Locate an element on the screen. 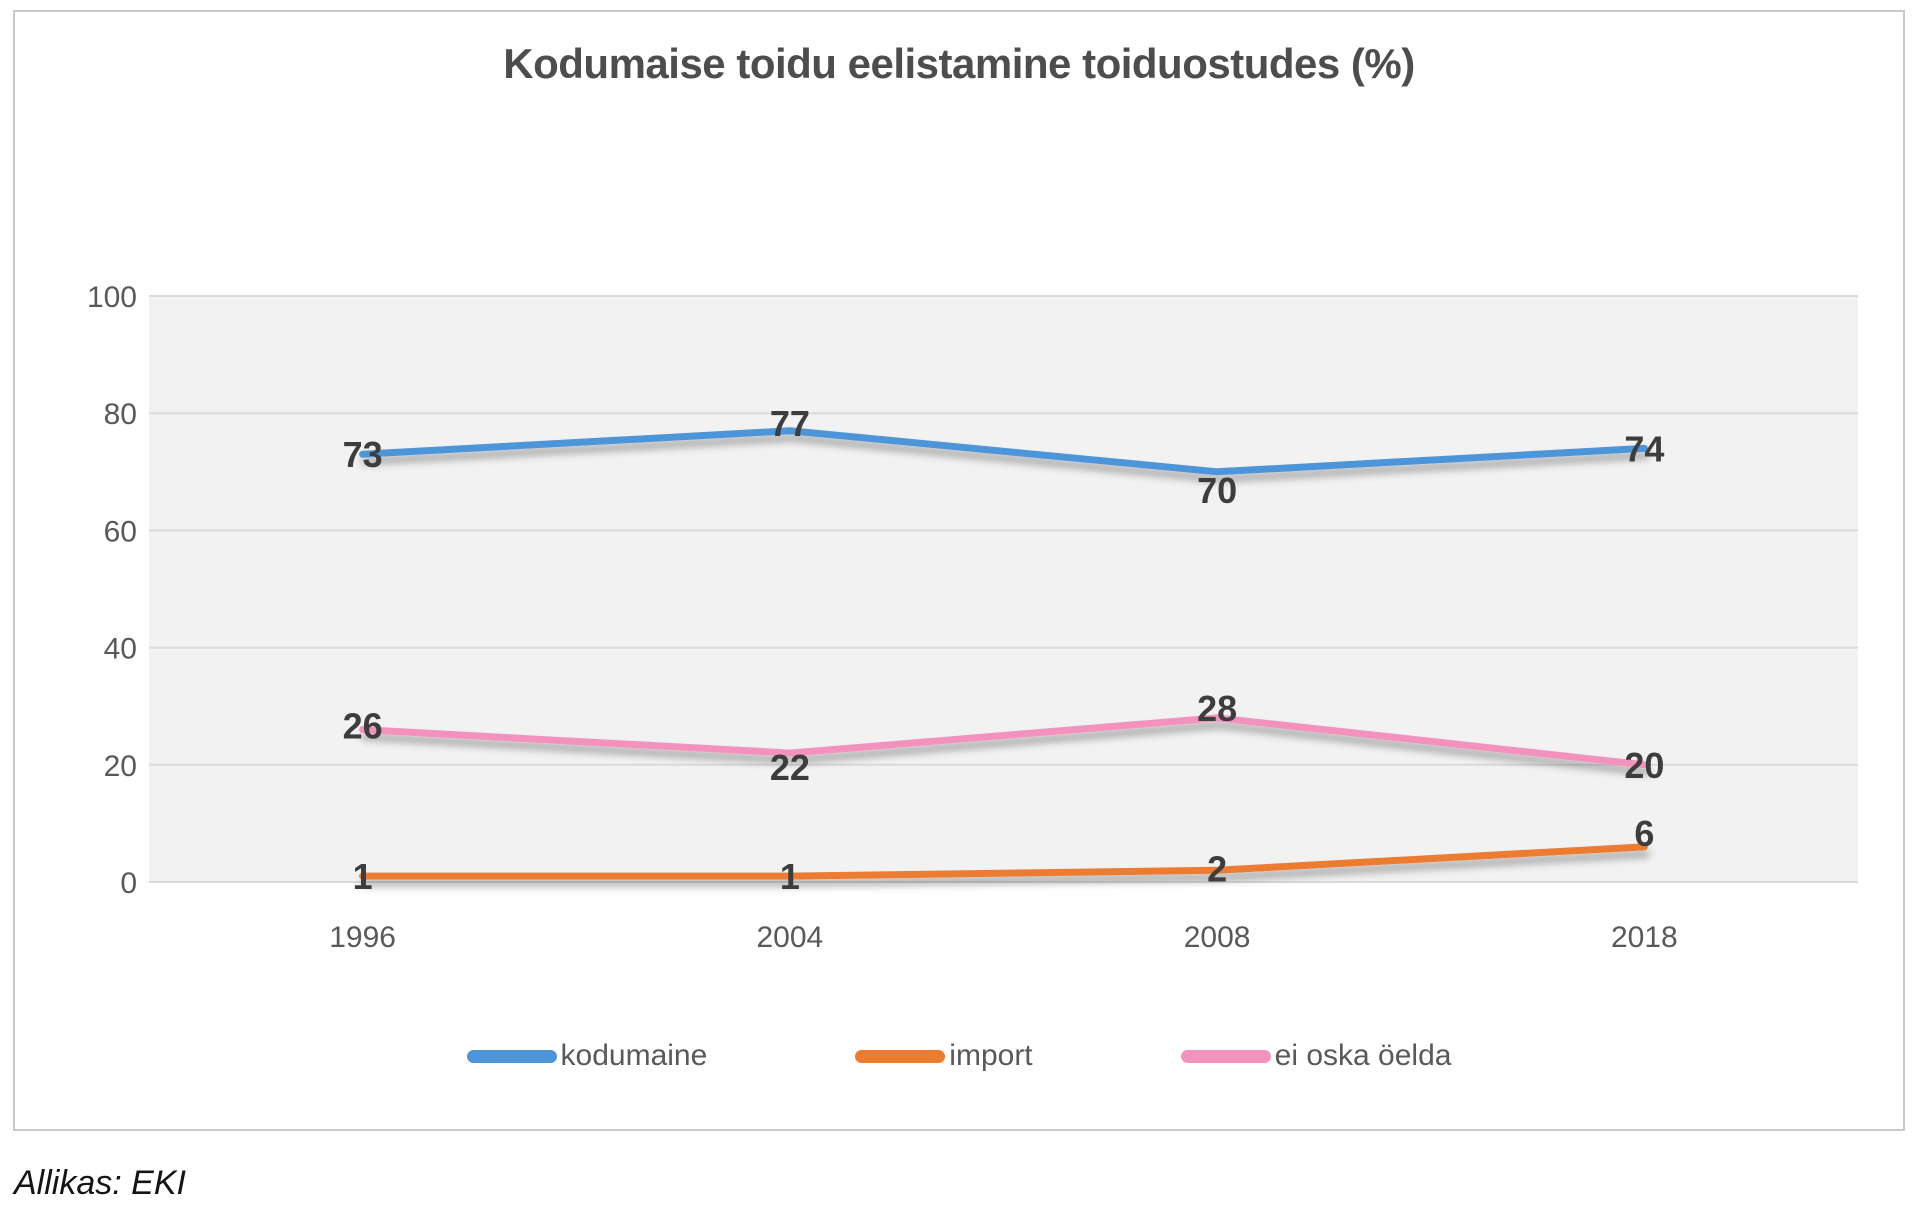  chart-legend: kodumaine import ei oska öelda is located at coordinates (959, 1056).